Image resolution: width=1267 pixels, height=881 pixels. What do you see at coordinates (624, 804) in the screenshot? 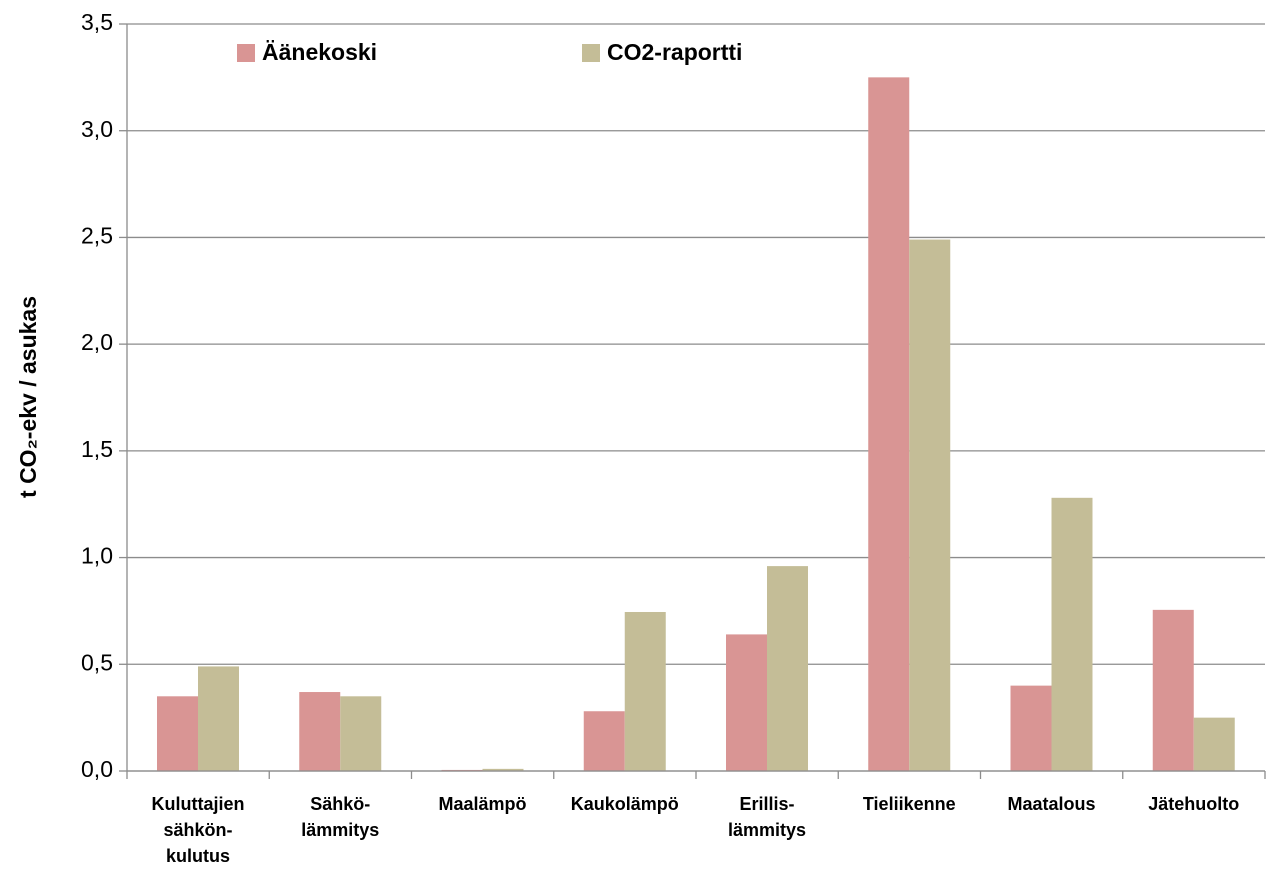
I see `x-tick-label: Kaukolämpö` at bounding box center [624, 804].